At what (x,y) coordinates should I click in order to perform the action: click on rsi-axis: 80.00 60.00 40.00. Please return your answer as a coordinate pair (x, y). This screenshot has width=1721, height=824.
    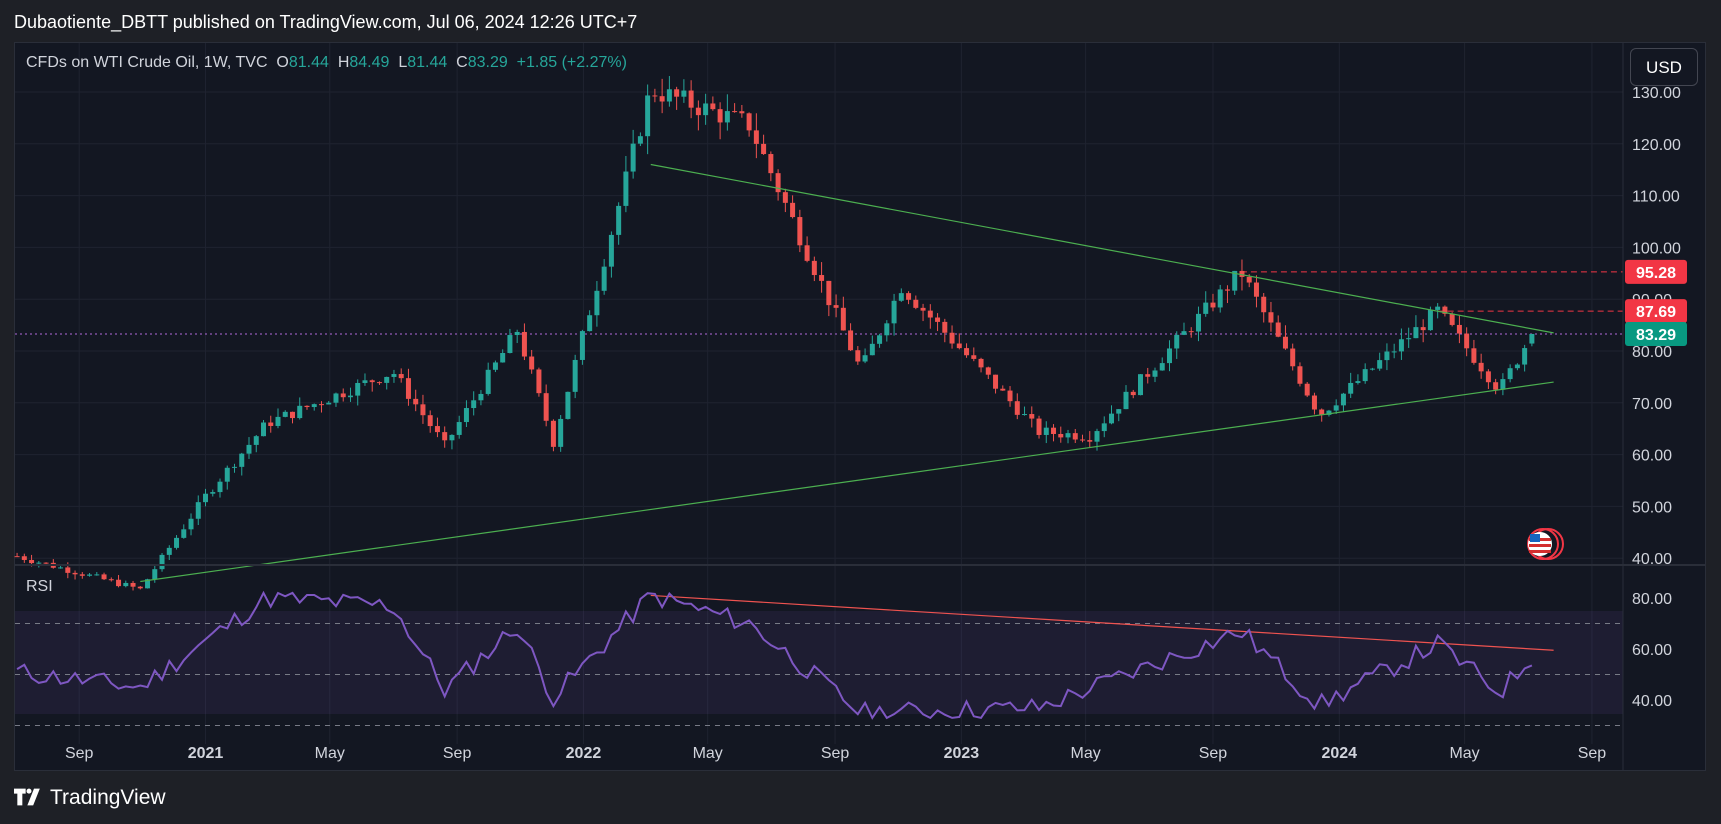
    Looking at the image, I should click on (1652, 650).